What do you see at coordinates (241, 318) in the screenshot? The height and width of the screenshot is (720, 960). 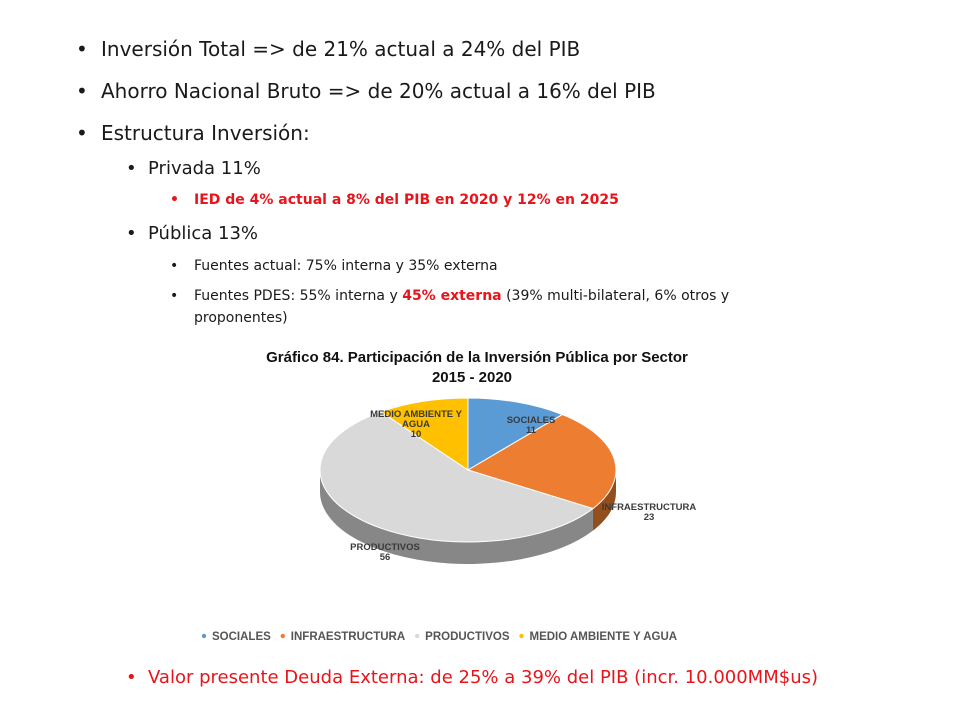 I see `bullet-fuentes-pdes-cont: proponentes)` at bounding box center [241, 318].